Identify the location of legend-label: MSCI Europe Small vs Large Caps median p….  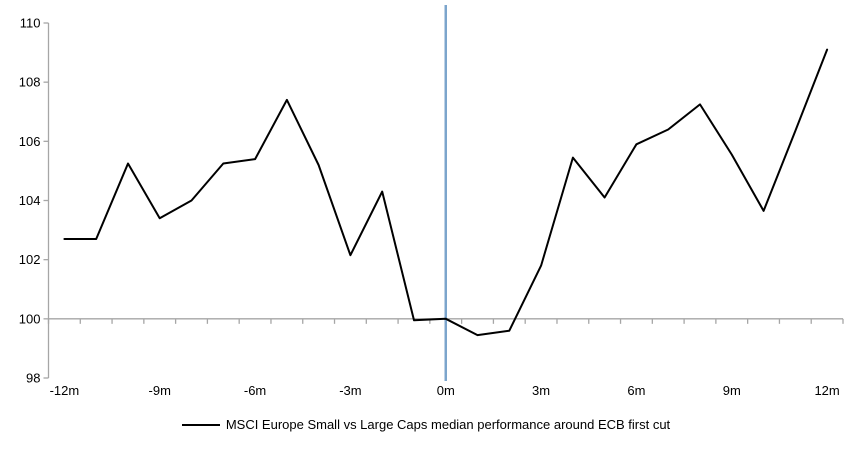
(448, 424).